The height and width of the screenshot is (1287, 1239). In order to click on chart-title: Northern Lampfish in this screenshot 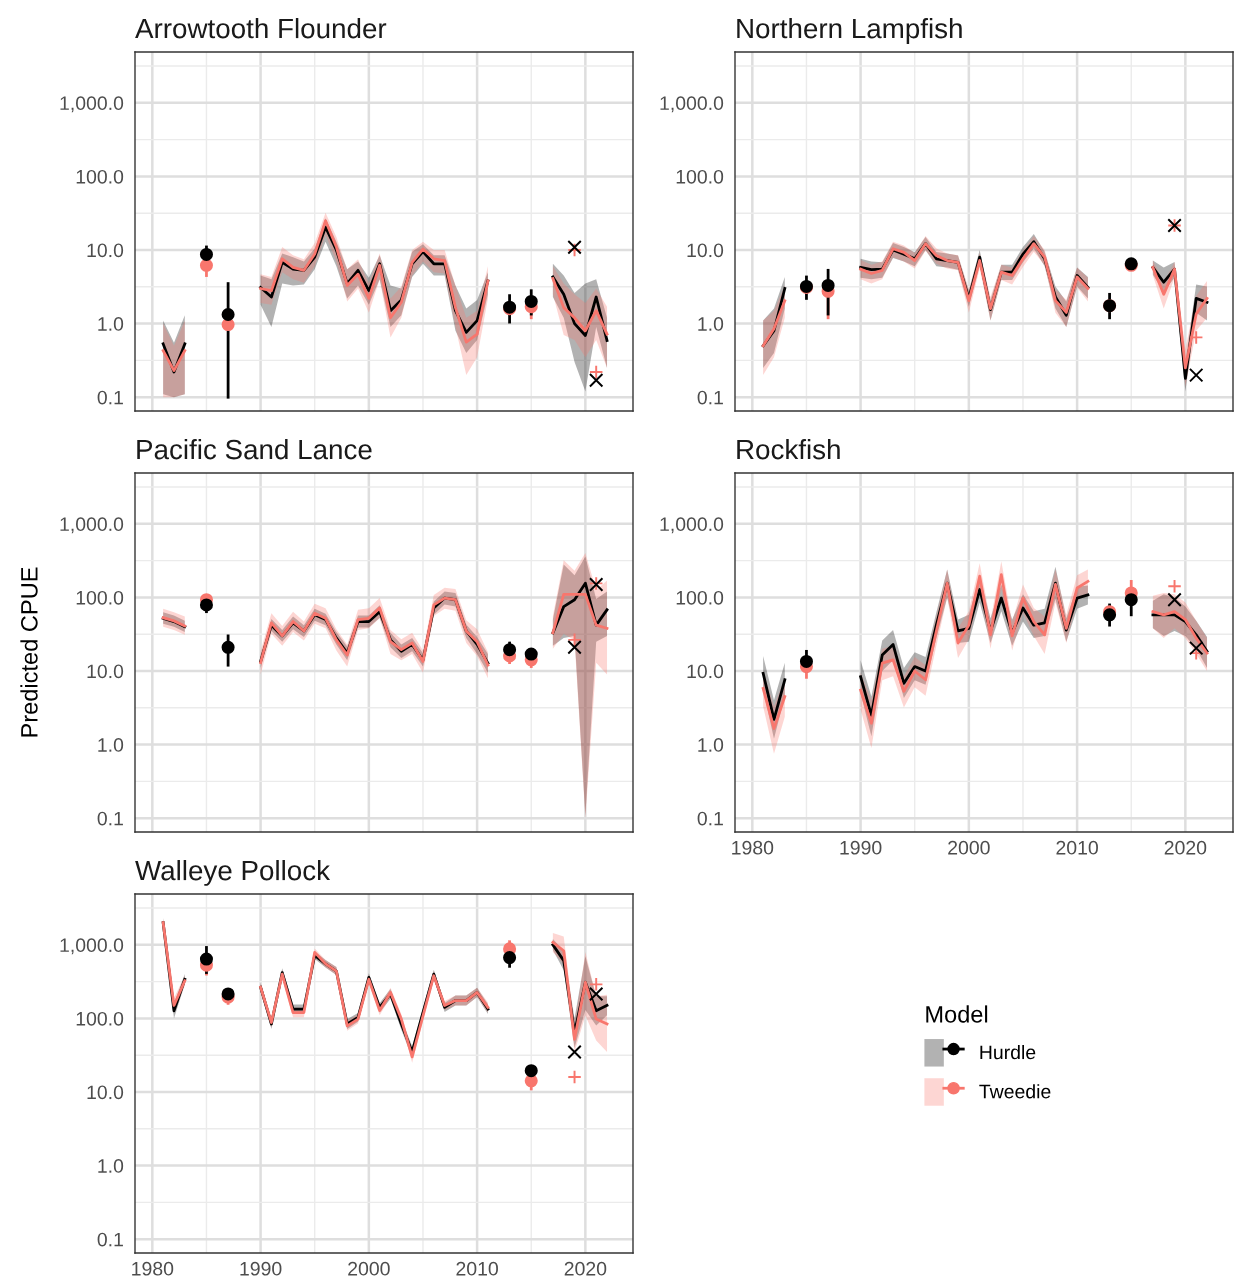, I will do `click(849, 30)`.